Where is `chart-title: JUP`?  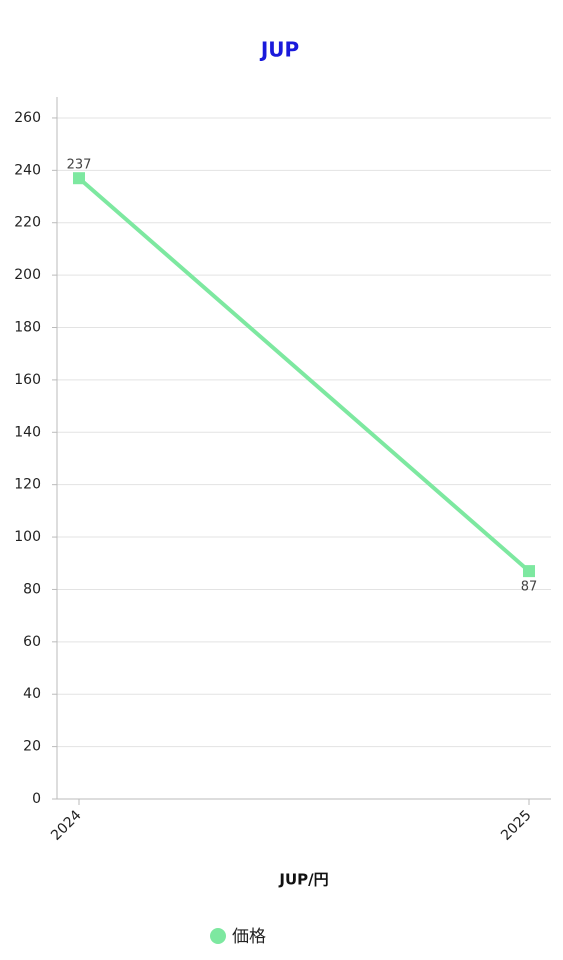
chart-title: JUP is located at coordinates (279, 50).